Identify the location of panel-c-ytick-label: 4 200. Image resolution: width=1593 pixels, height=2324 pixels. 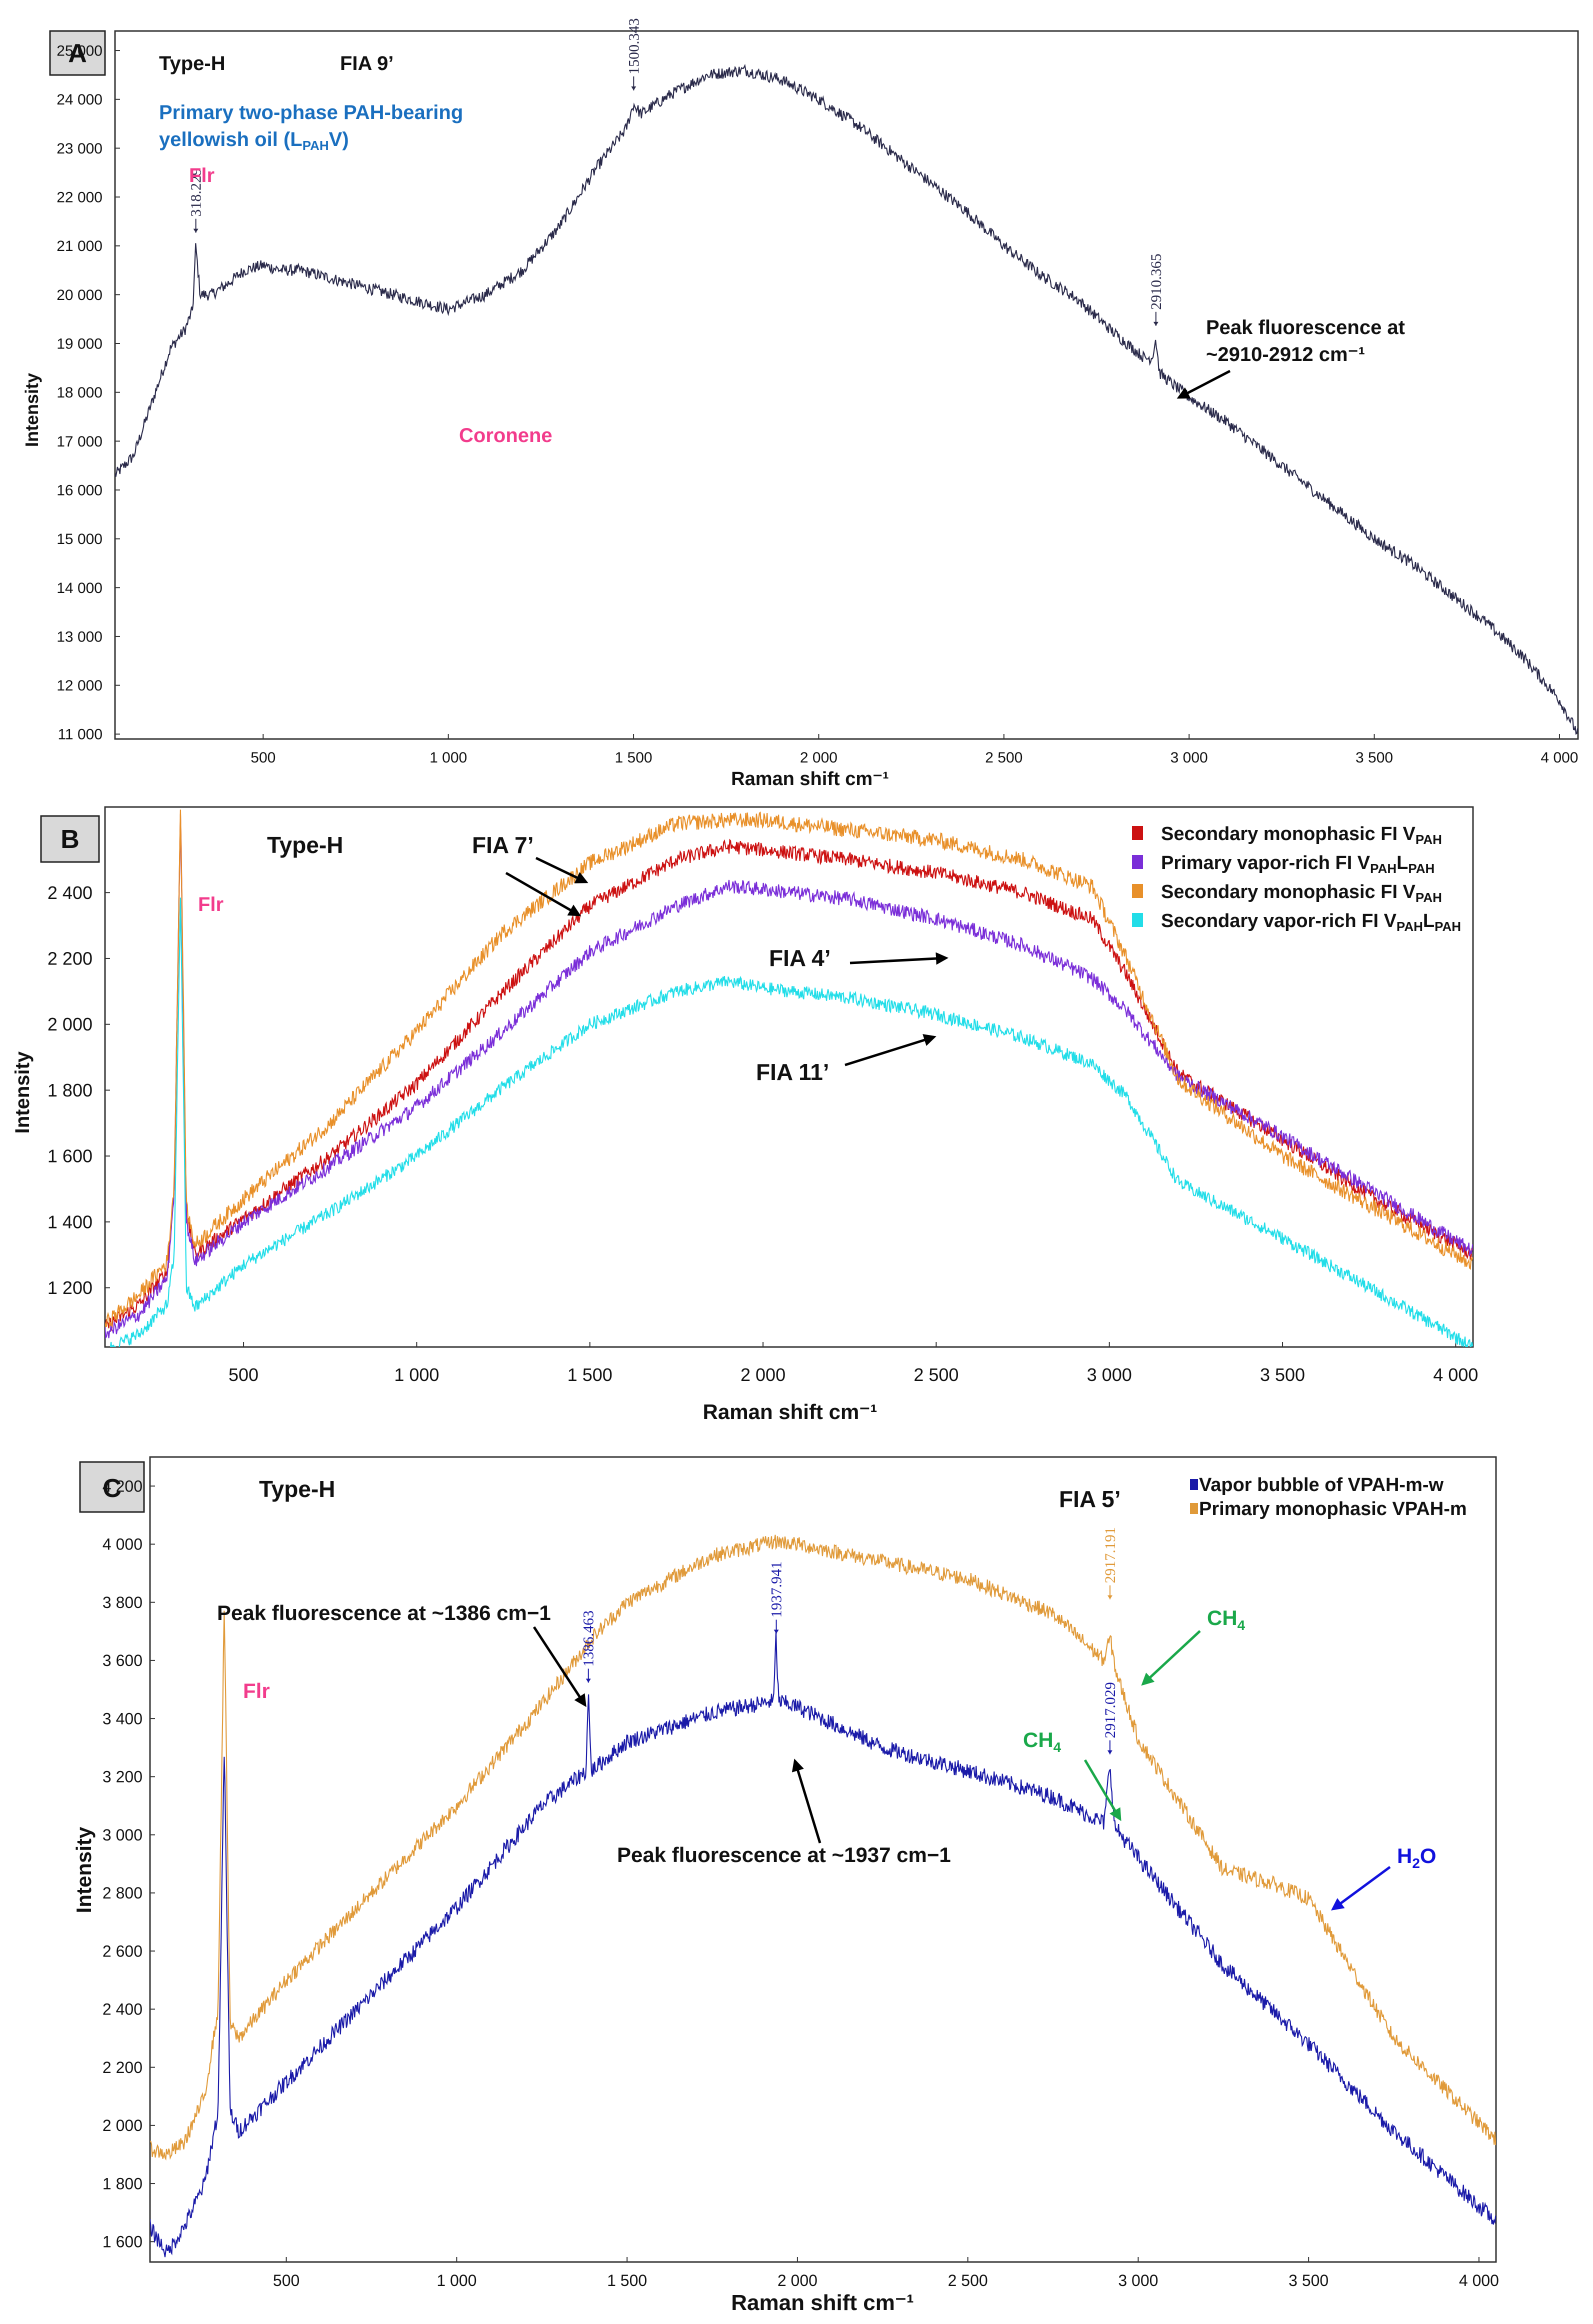
(122, 1486).